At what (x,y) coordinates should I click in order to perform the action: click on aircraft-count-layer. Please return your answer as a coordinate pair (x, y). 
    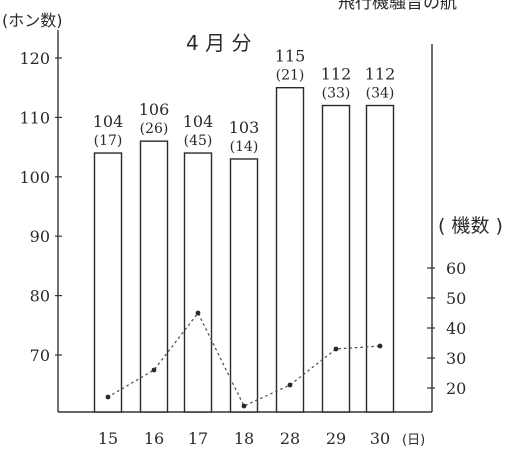
    Looking at the image, I should click on (244, 359).